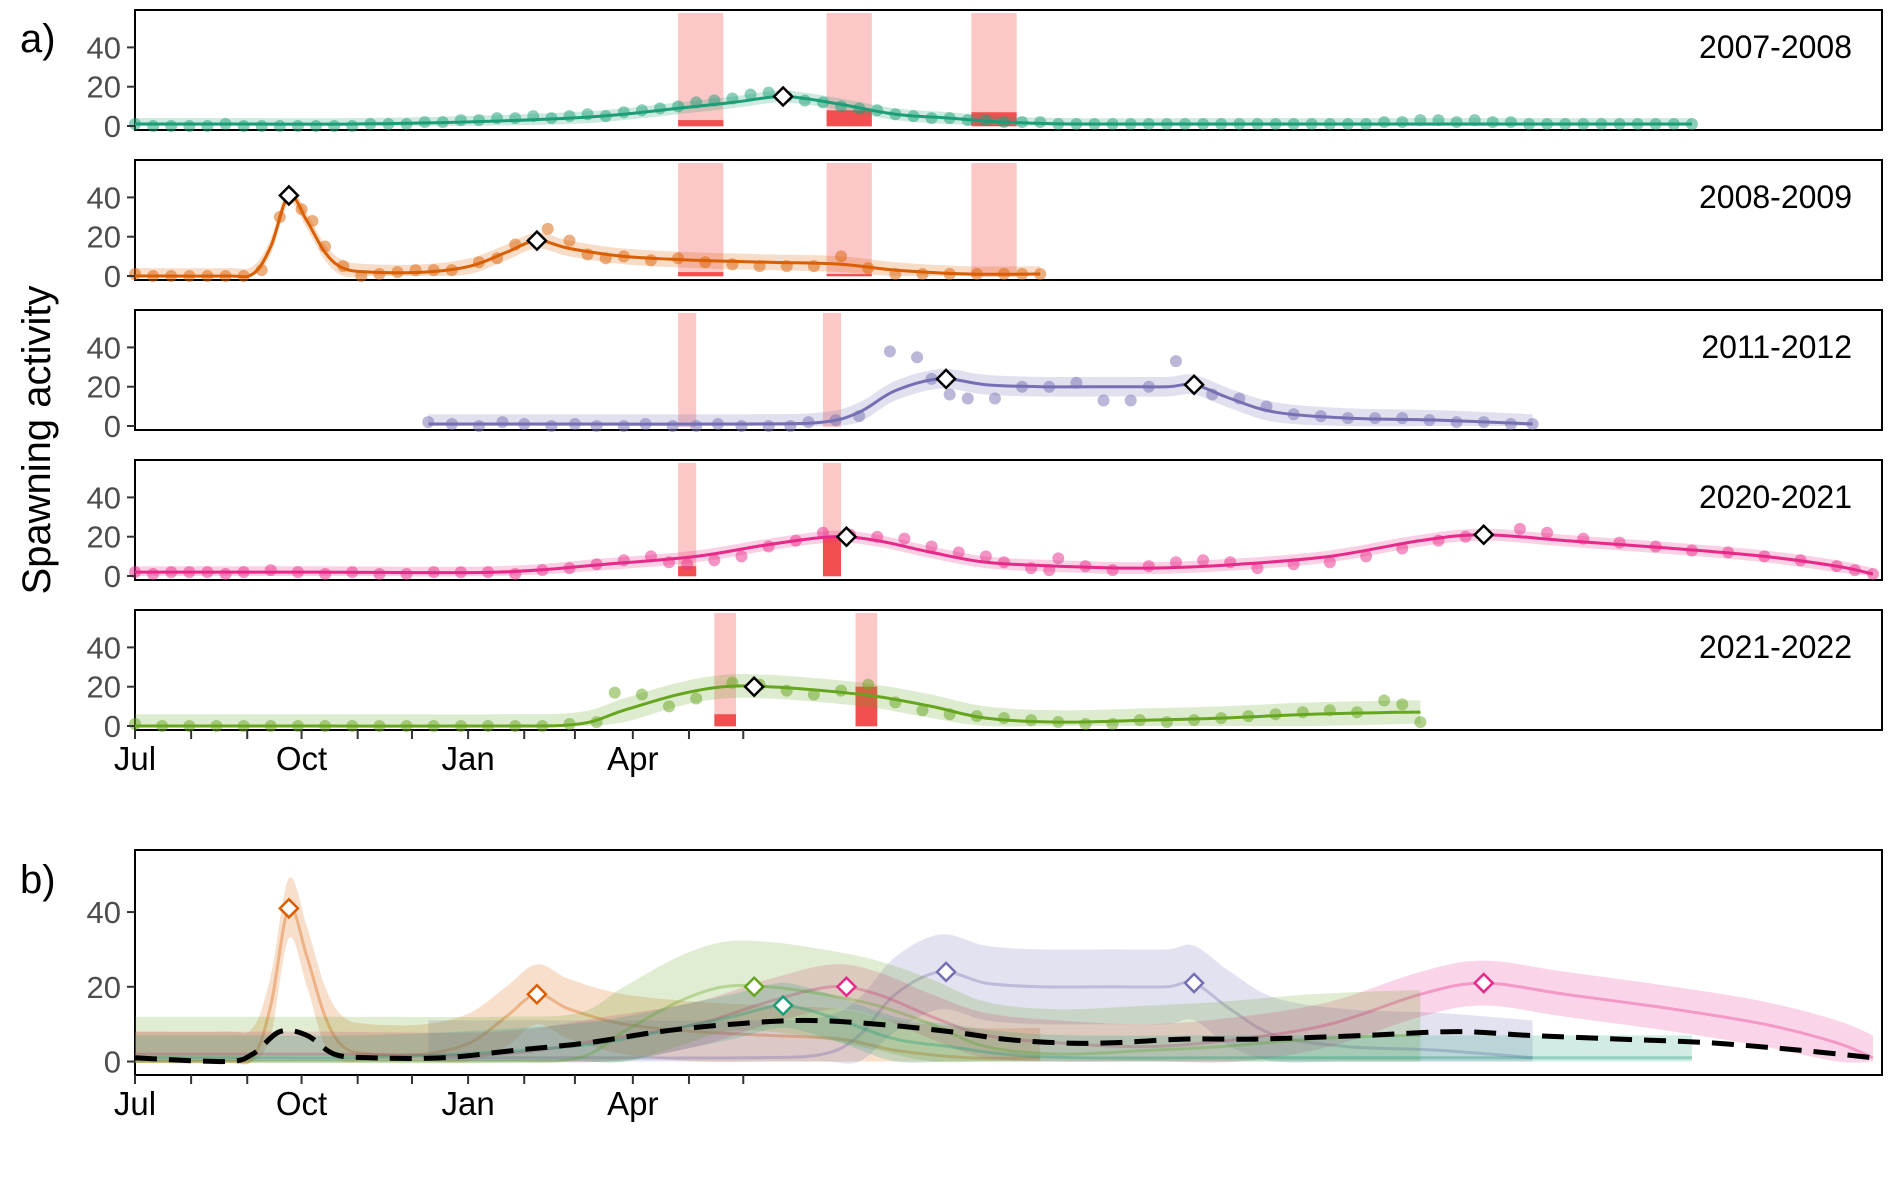 This screenshot has height=1181, width=1889. I want to click on confidence-band, so click(980, 397).